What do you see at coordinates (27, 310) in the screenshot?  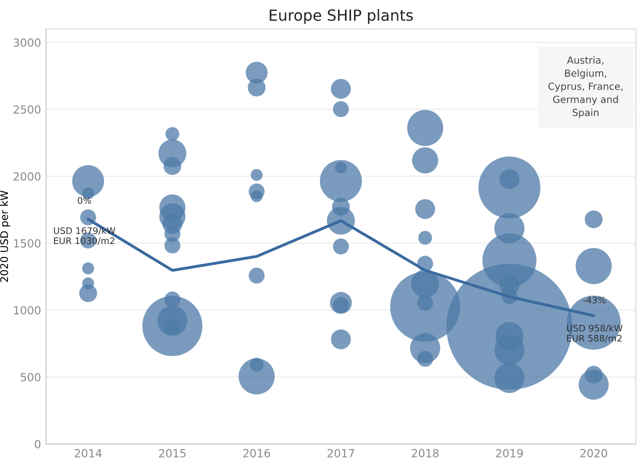 I see `y-tick-label: 1000` at bounding box center [27, 310].